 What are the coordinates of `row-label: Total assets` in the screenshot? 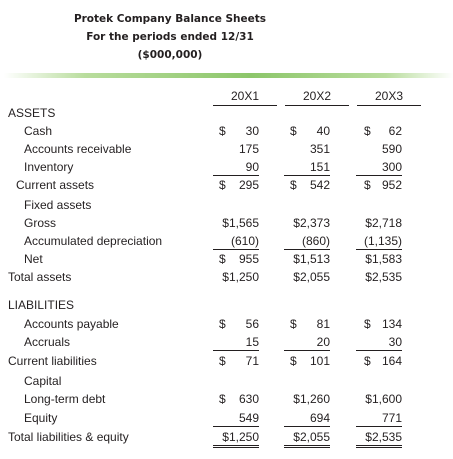 It's located at (40, 277).